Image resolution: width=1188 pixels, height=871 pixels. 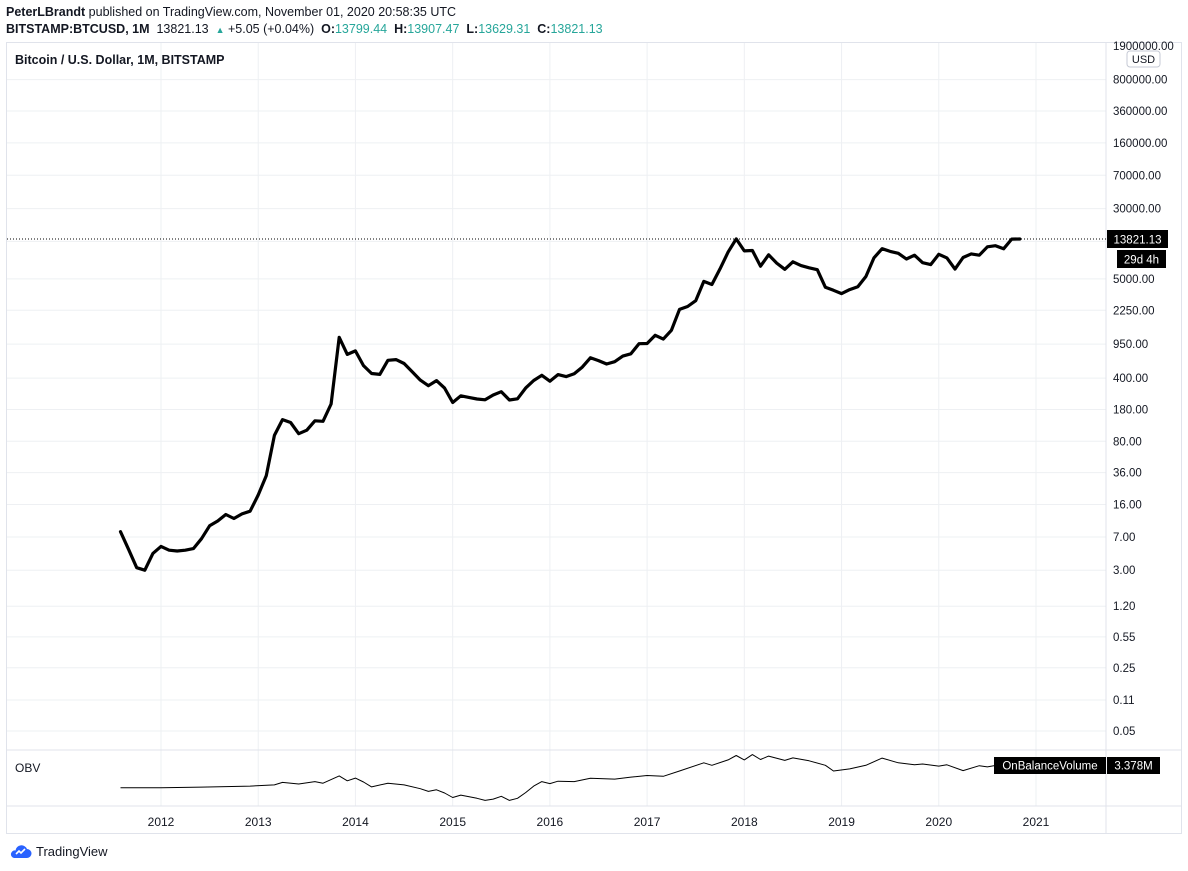 What do you see at coordinates (433, 29) in the screenshot?
I see `high-value: 13907.47` at bounding box center [433, 29].